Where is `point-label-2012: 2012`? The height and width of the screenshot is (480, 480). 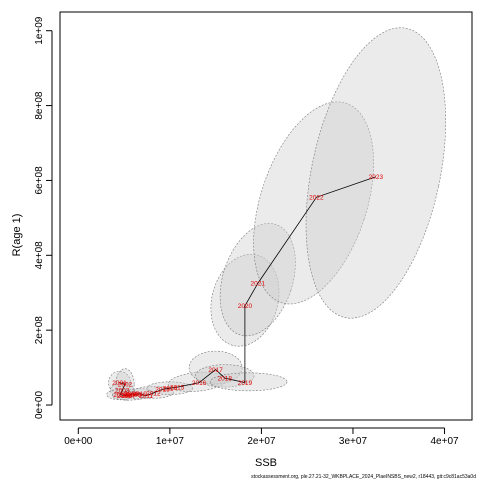
point-label-2012: 2012 is located at coordinates (153, 393).